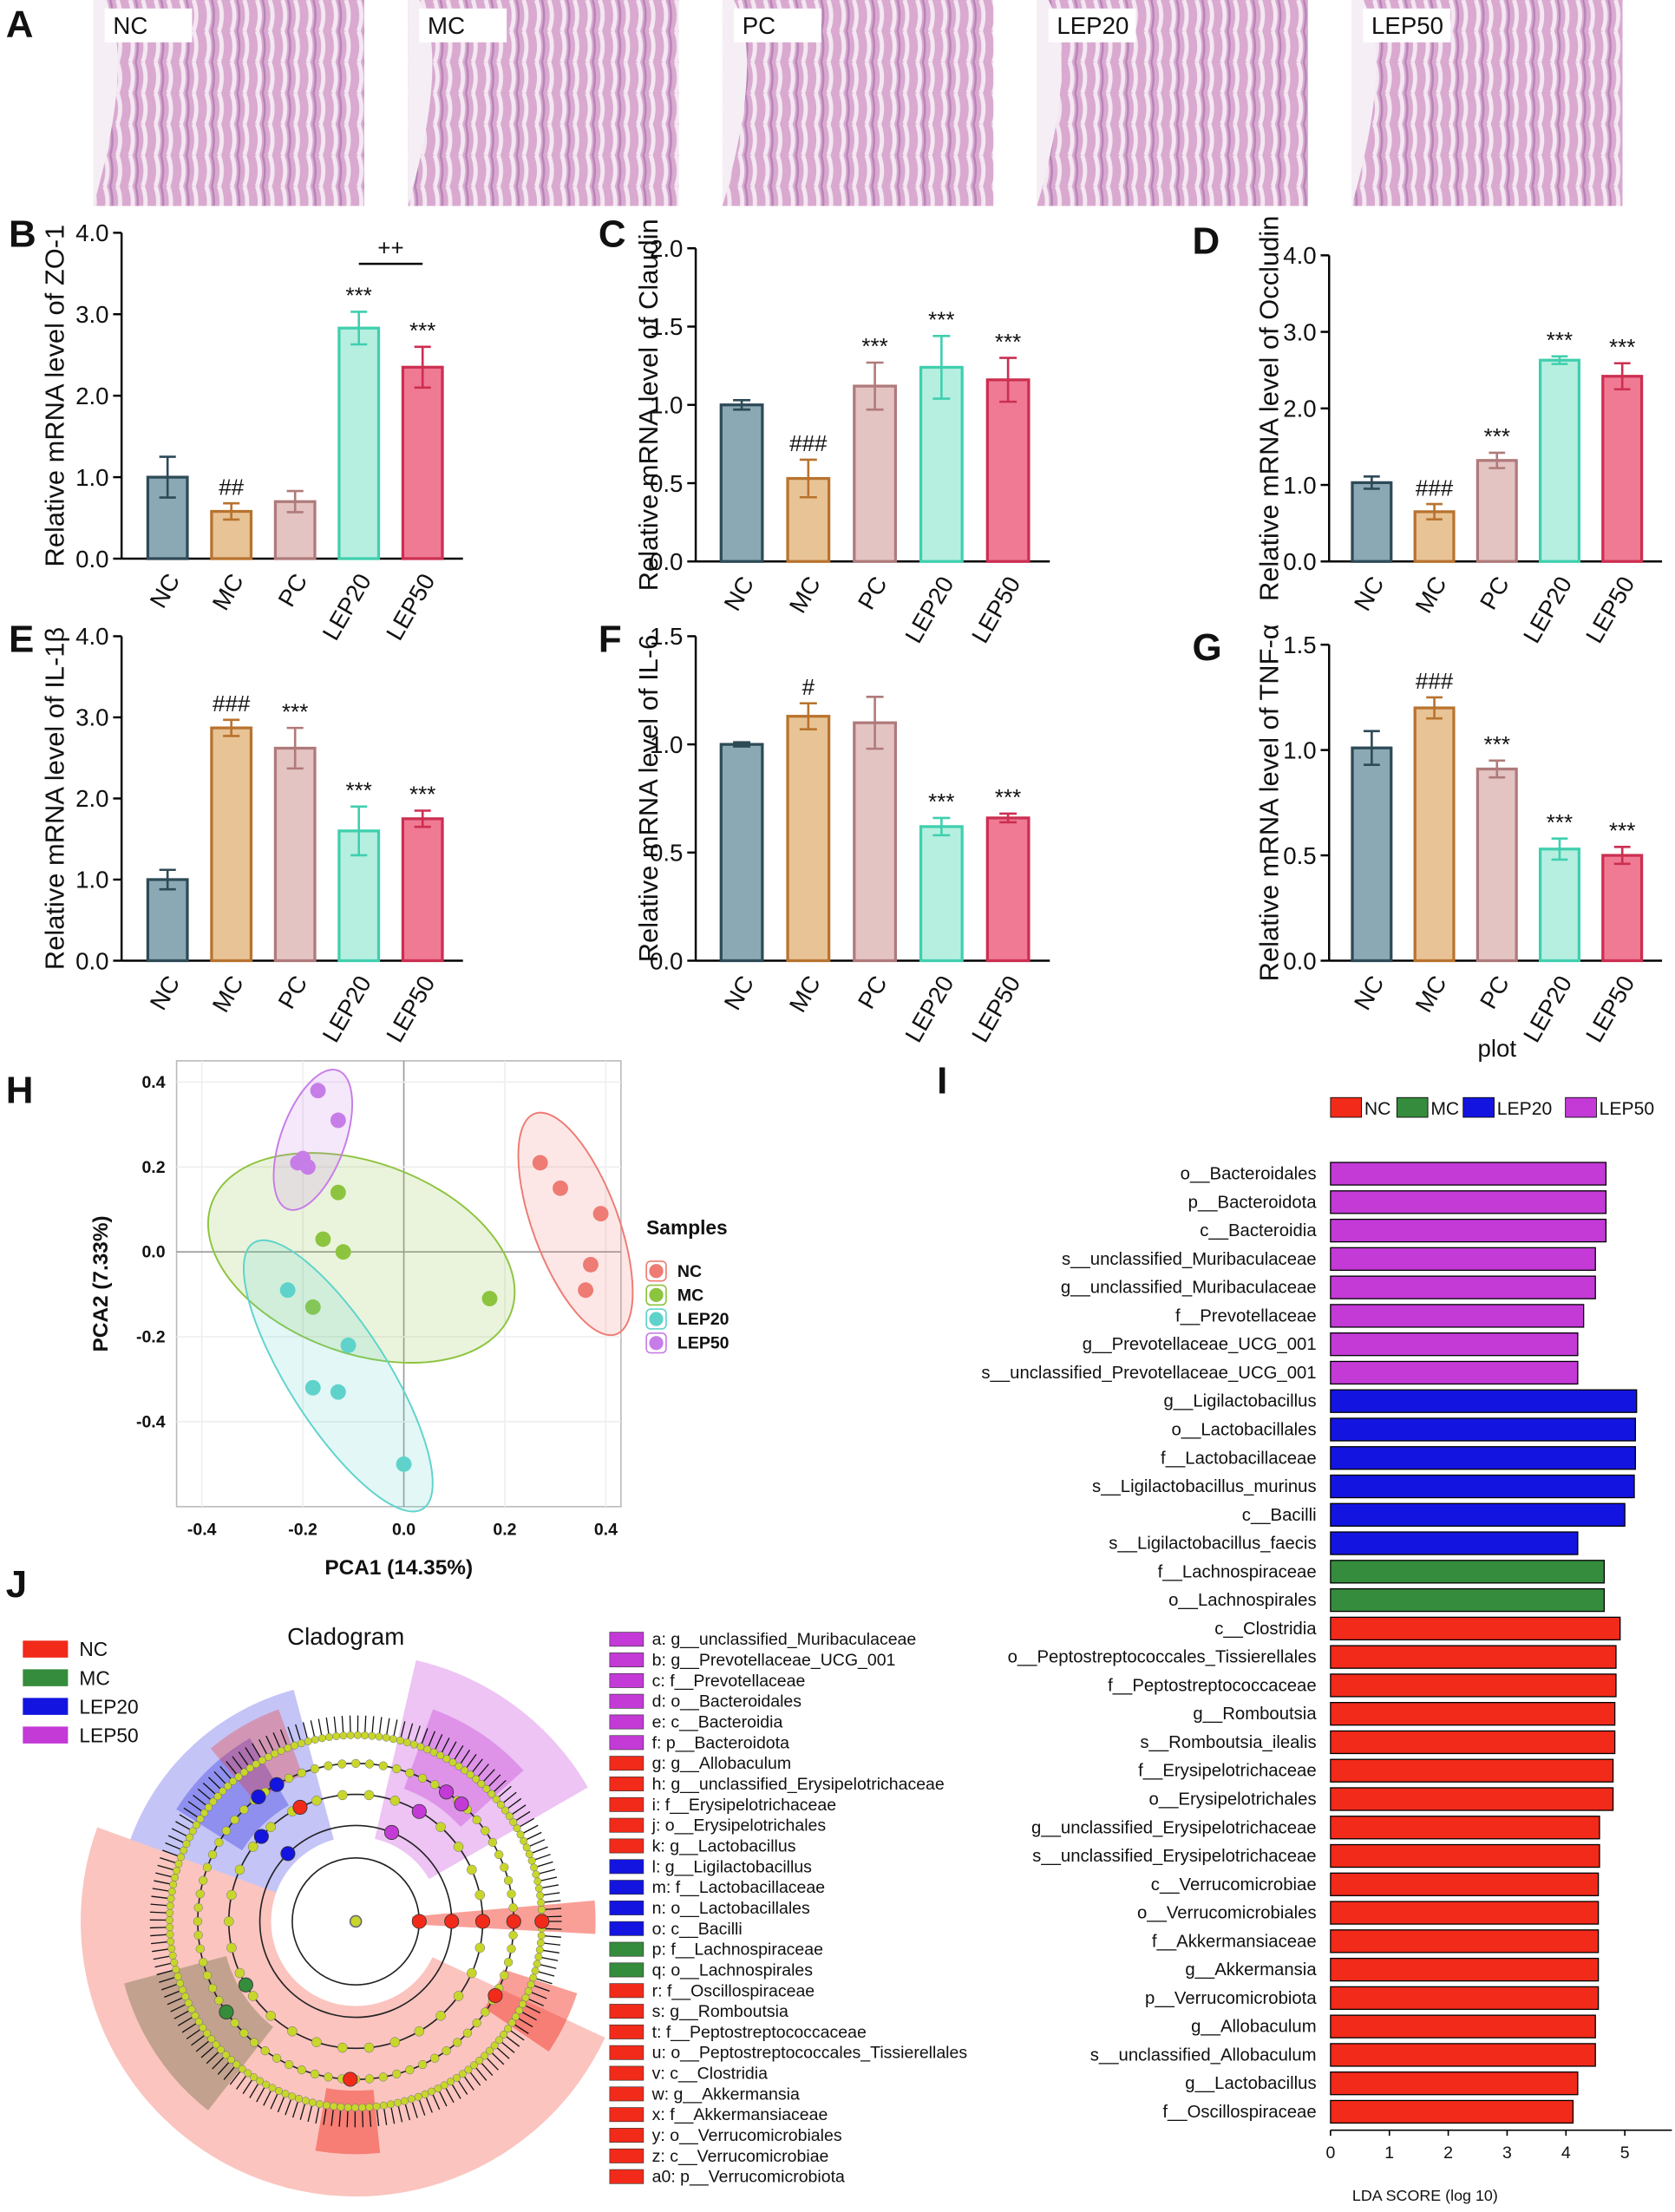 The height and width of the screenshot is (2212, 1675). What do you see at coordinates (1233, 1799) in the screenshot?
I see `category-label: o__Erysipelotrichales` at bounding box center [1233, 1799].